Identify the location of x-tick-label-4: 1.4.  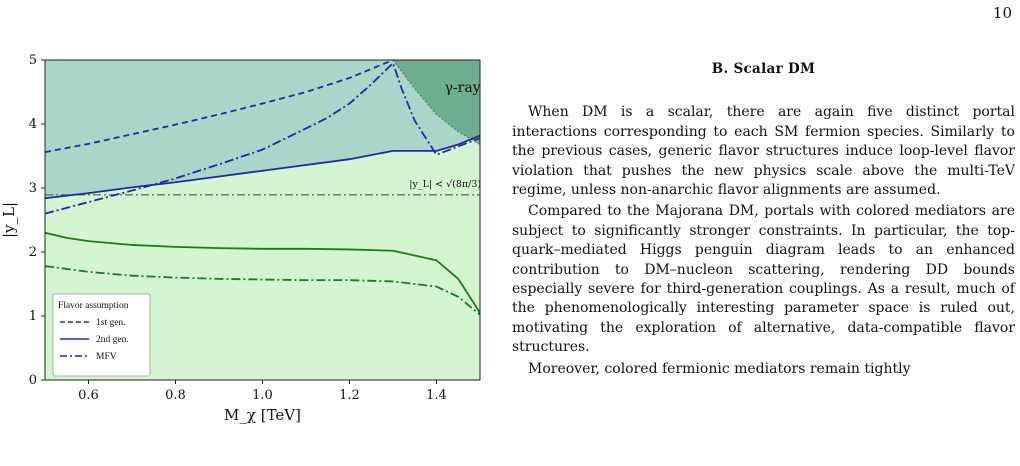
(436, 395).